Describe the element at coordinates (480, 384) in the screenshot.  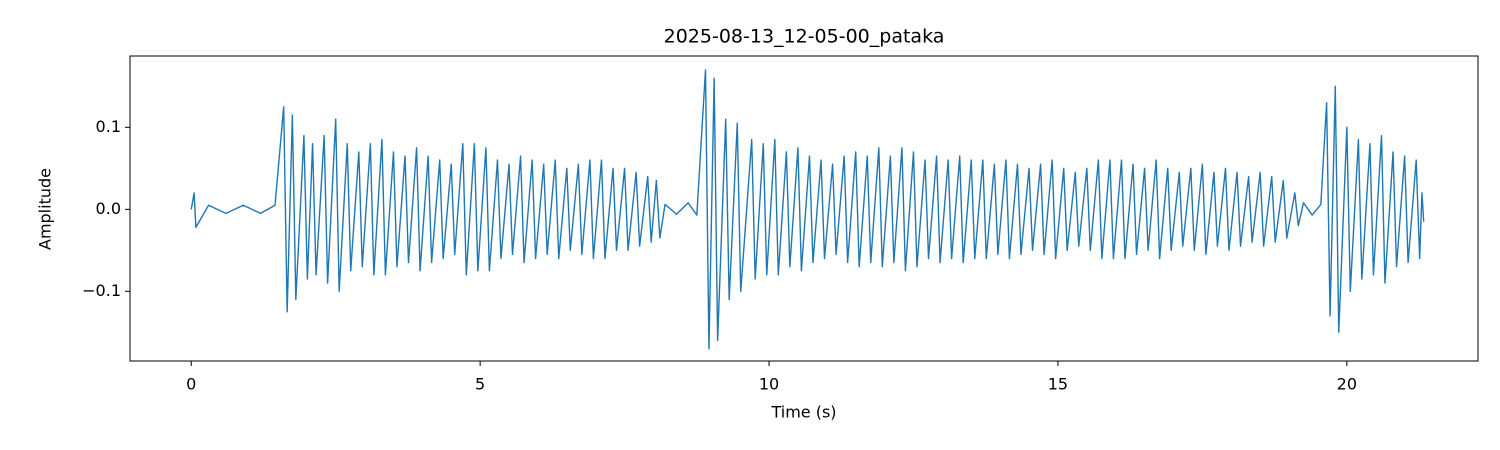
I see `x-tick-label: 5` at that location.